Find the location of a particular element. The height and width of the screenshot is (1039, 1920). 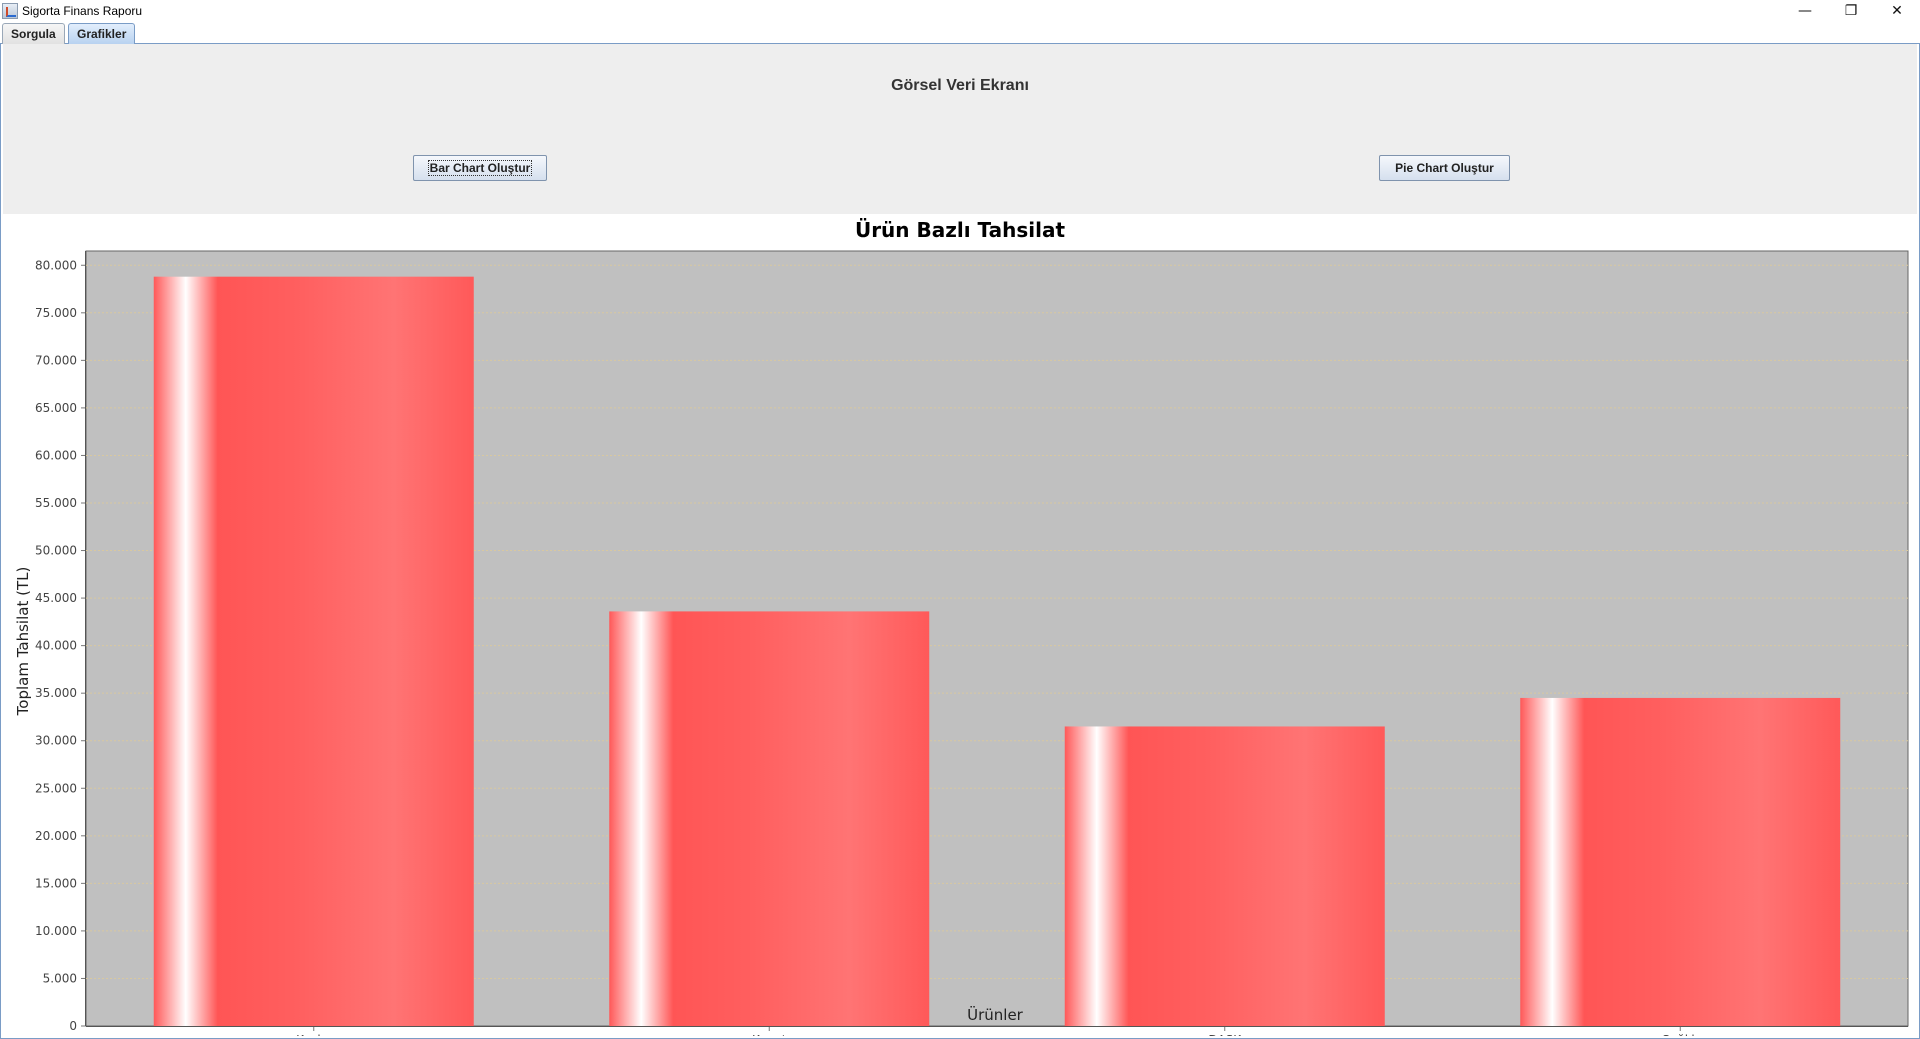

y-tick-label: 0 is located at coordinates (73, 1026).